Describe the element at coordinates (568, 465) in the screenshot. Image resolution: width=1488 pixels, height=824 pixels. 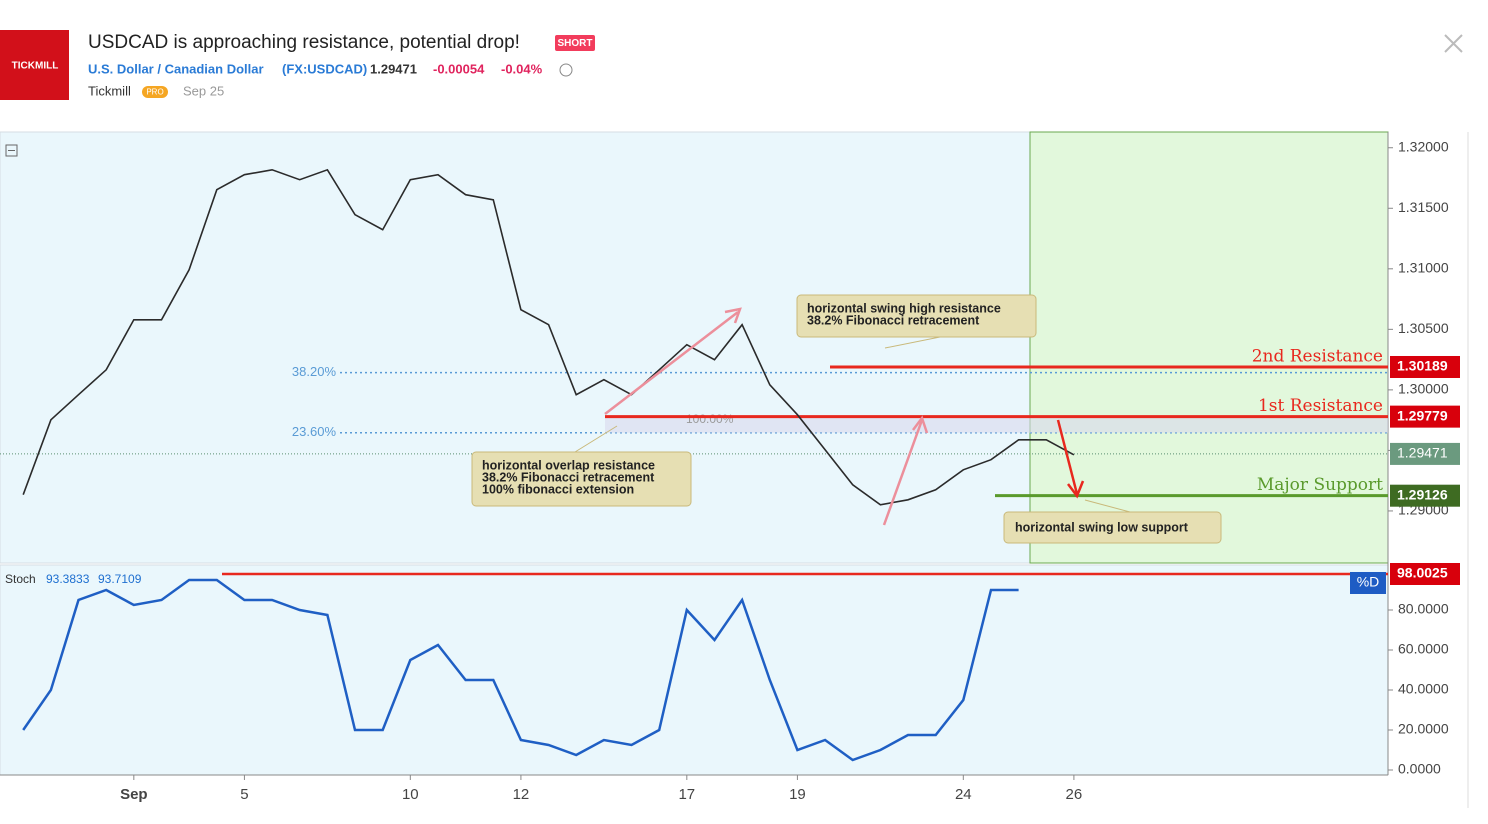
I see `annotation-text: horizontal overlap resistance` at that location.